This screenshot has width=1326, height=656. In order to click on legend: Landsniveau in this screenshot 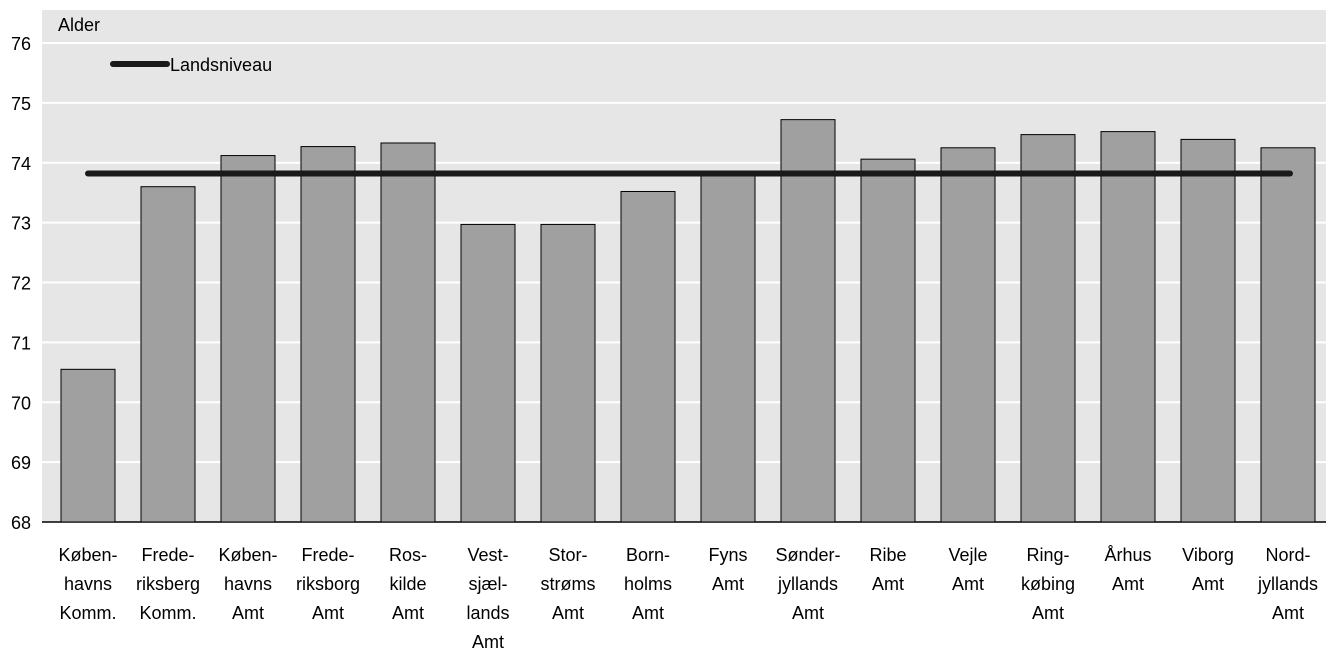, I will do `click(191, 65)`.